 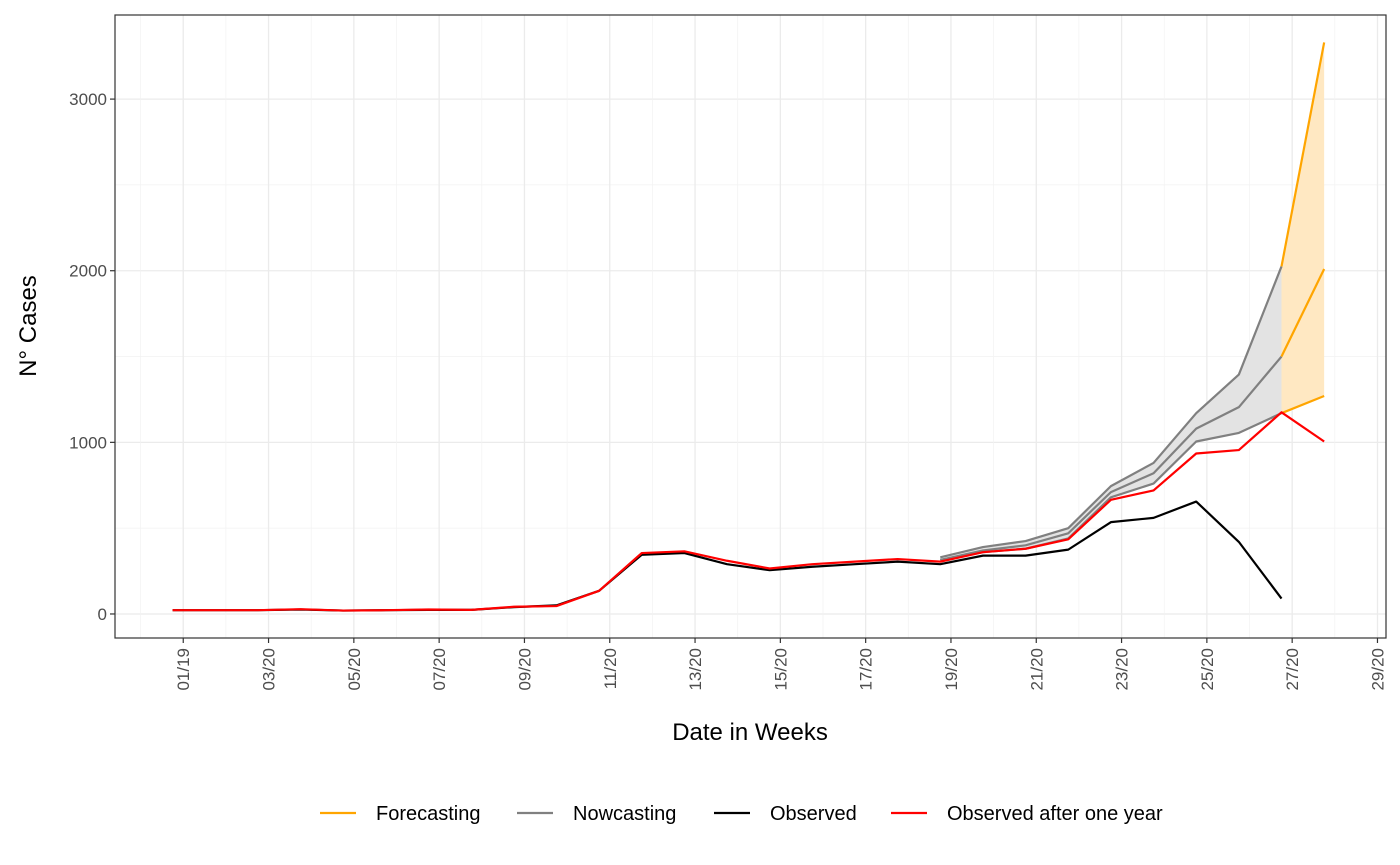 What do you see at coordinates (1303, 154) in the screenshot?
I see `forecasting-upper-line` at bounding box center [1303, 154].